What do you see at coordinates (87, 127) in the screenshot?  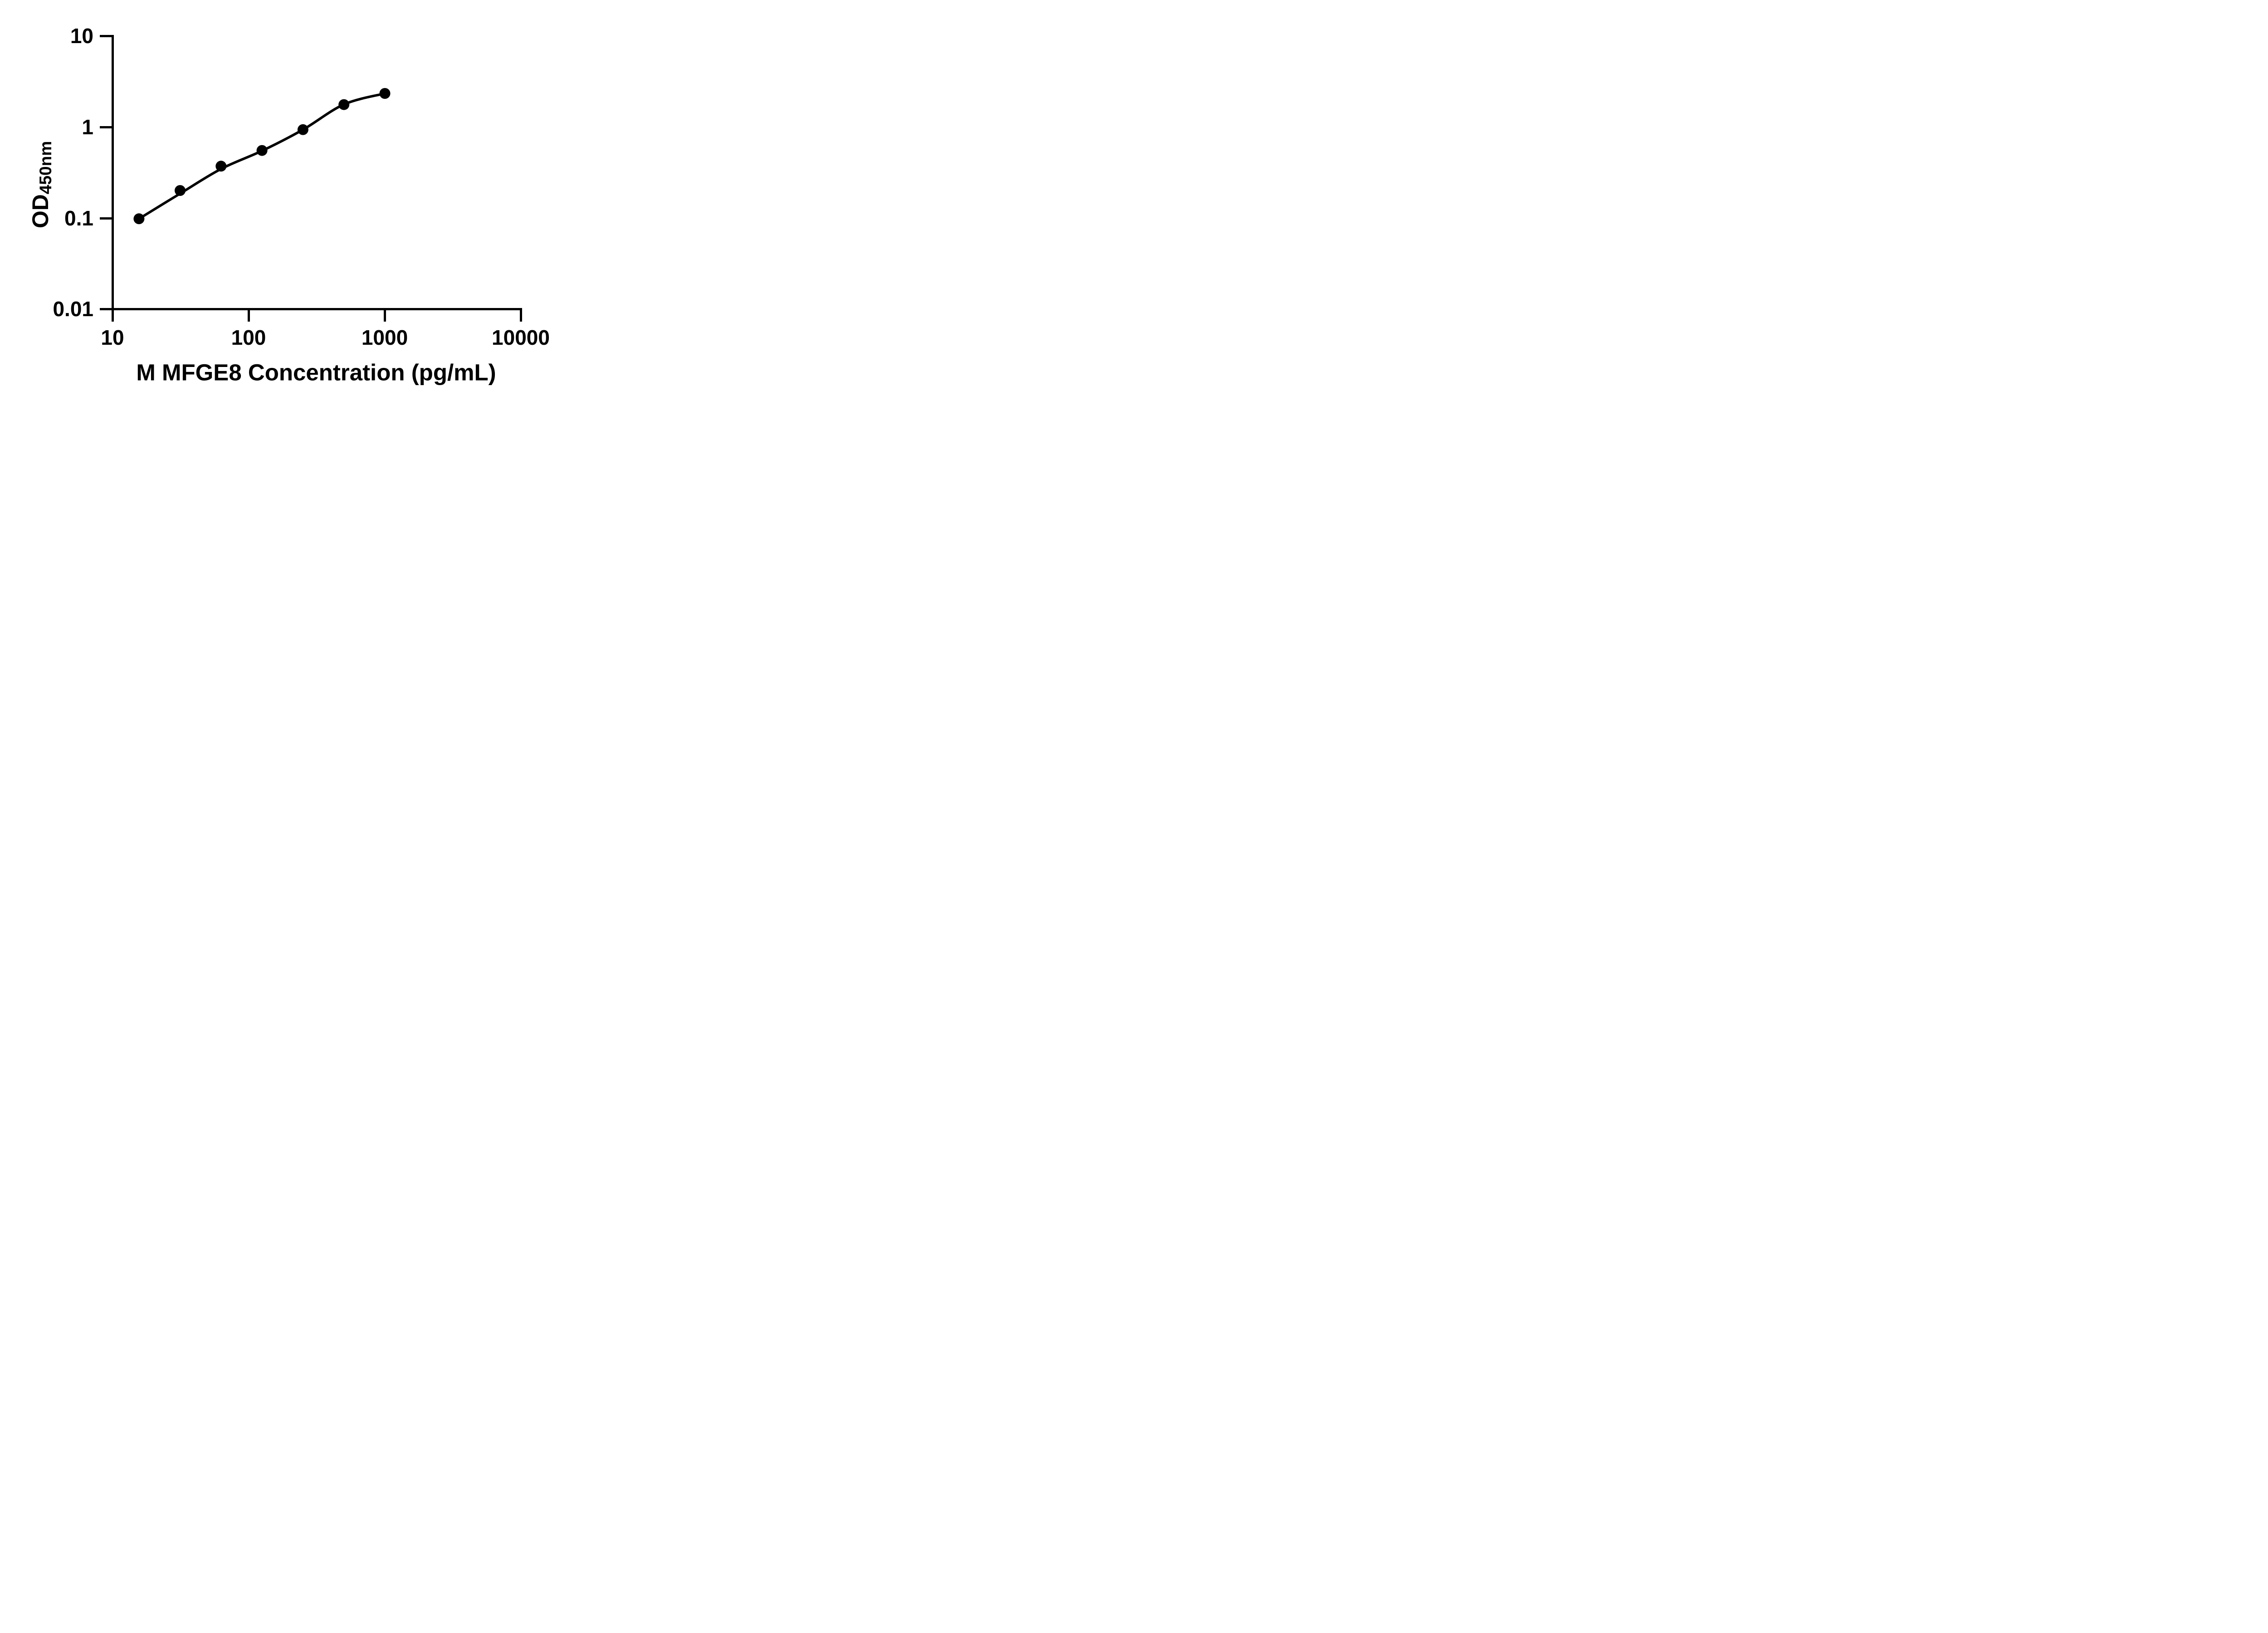 I see `y-tick-label-1: 1` at bounding box center [87, 127].